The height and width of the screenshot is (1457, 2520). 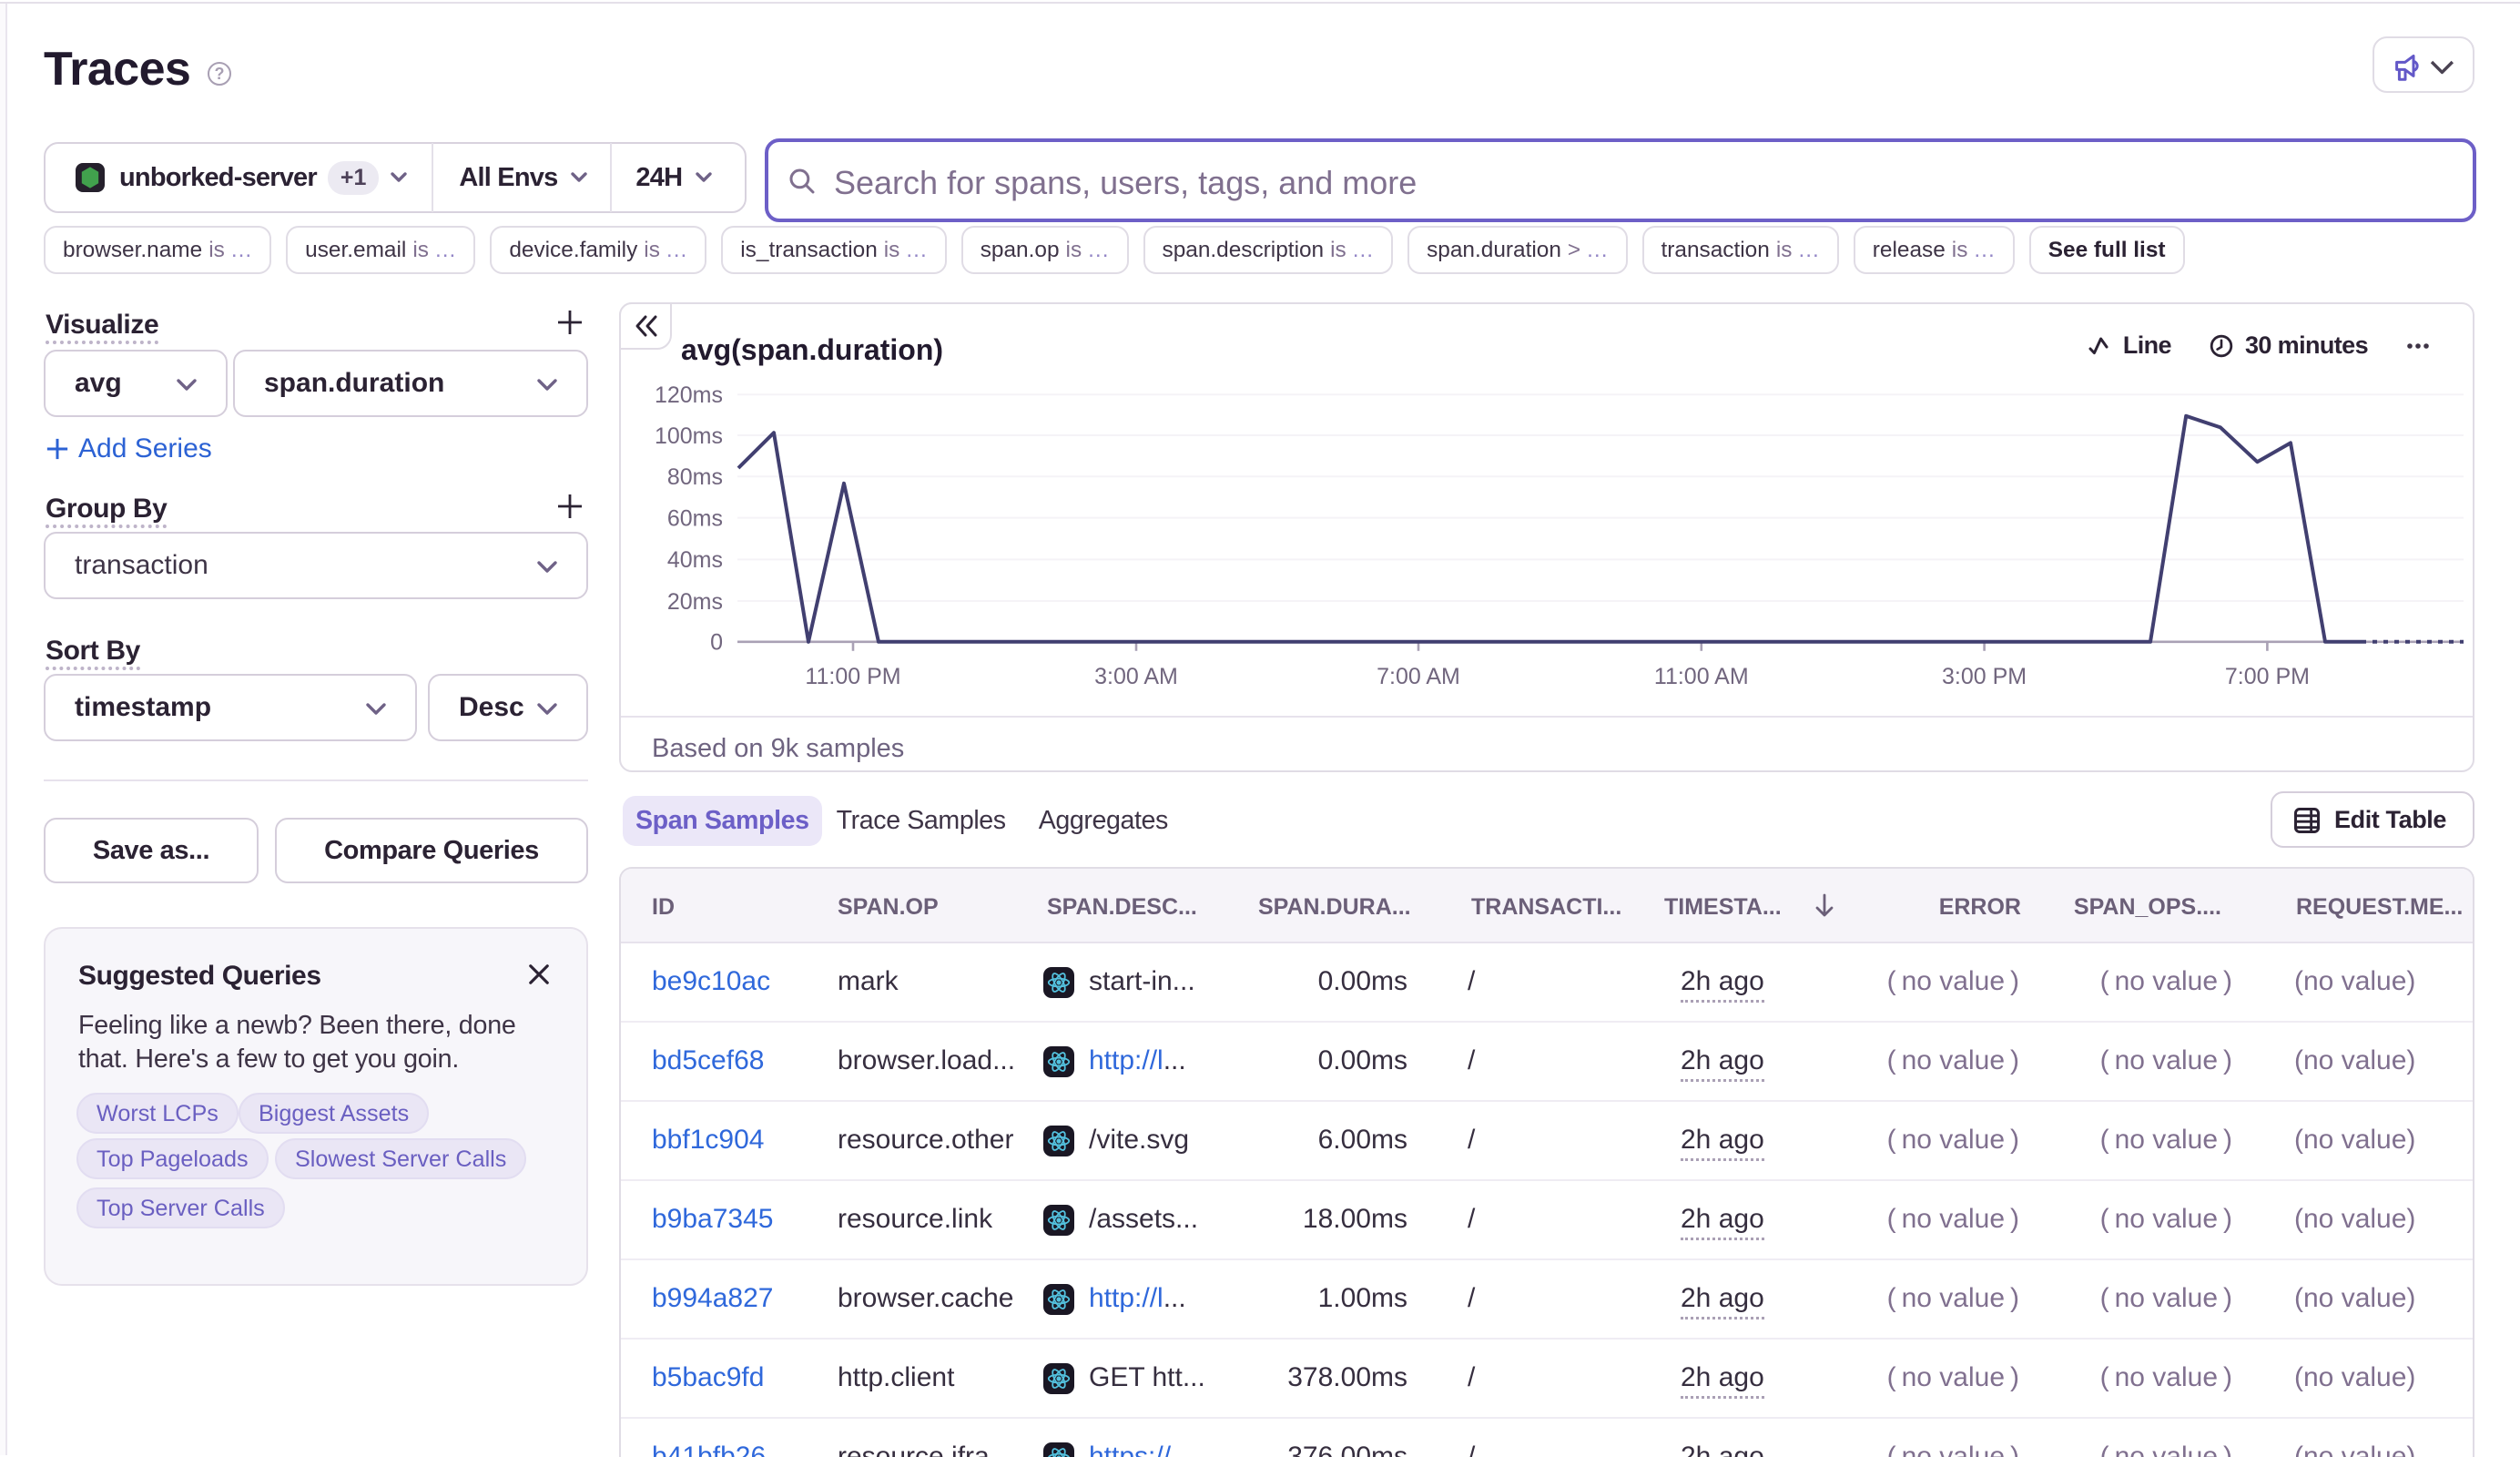 What do you see at coordinates (695, 560) in the screenshot?
I see `svg-text: 40ms` at bounding box center [695, 560].